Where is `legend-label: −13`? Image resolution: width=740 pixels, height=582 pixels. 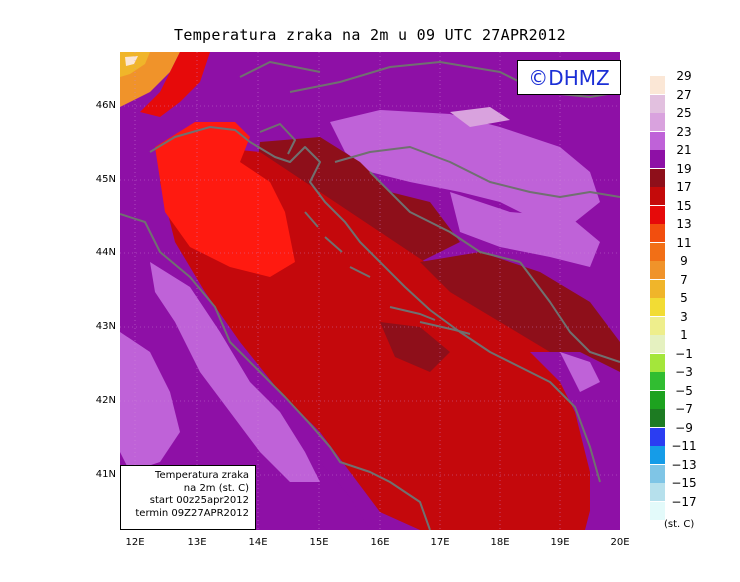 legend-label: −13 is located at coordinates (684, 464).